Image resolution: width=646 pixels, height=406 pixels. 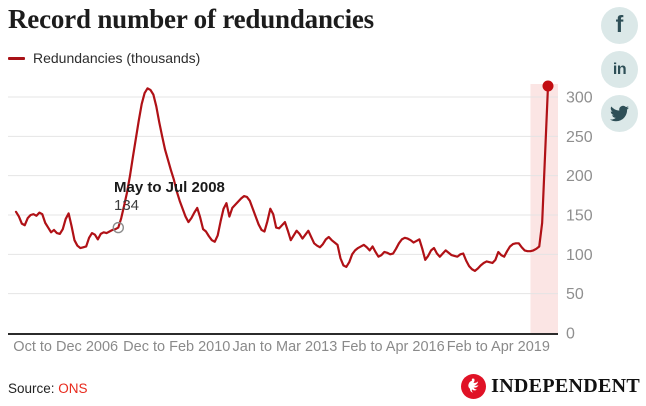 What do you see at coordinates (176, 347) in the screenshot?
I see `svg-text: Dec to Feb 2010` at bounding box center [176, 347].